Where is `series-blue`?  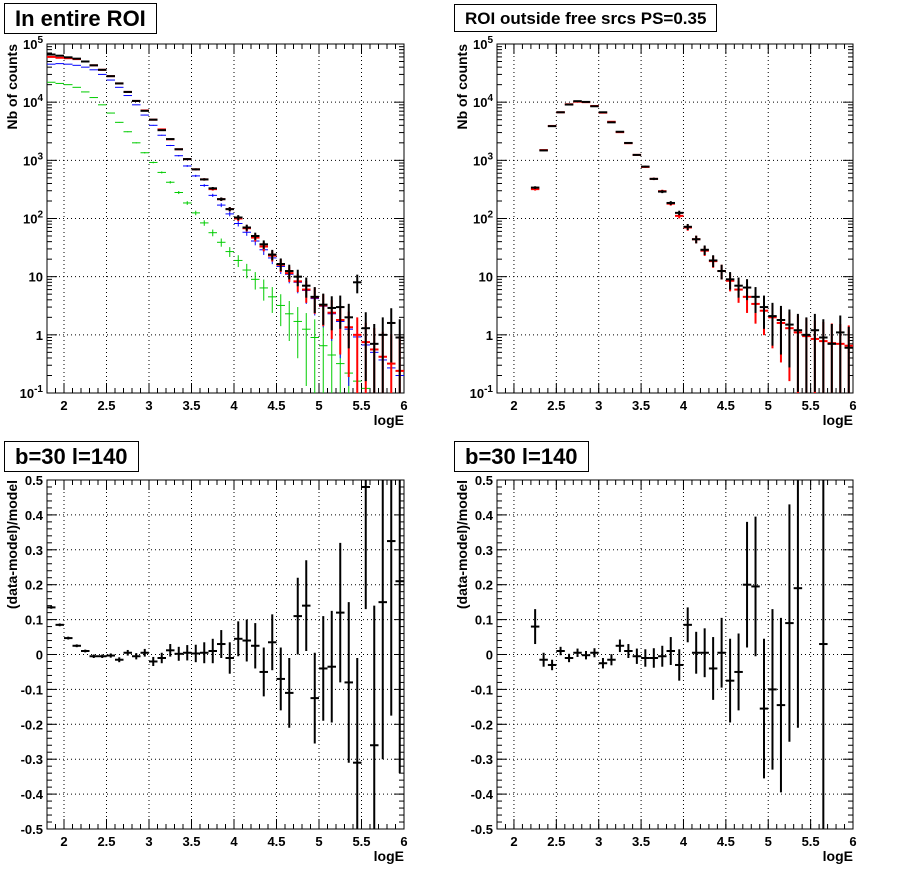 series-blue is located at coordinates (225, 228).